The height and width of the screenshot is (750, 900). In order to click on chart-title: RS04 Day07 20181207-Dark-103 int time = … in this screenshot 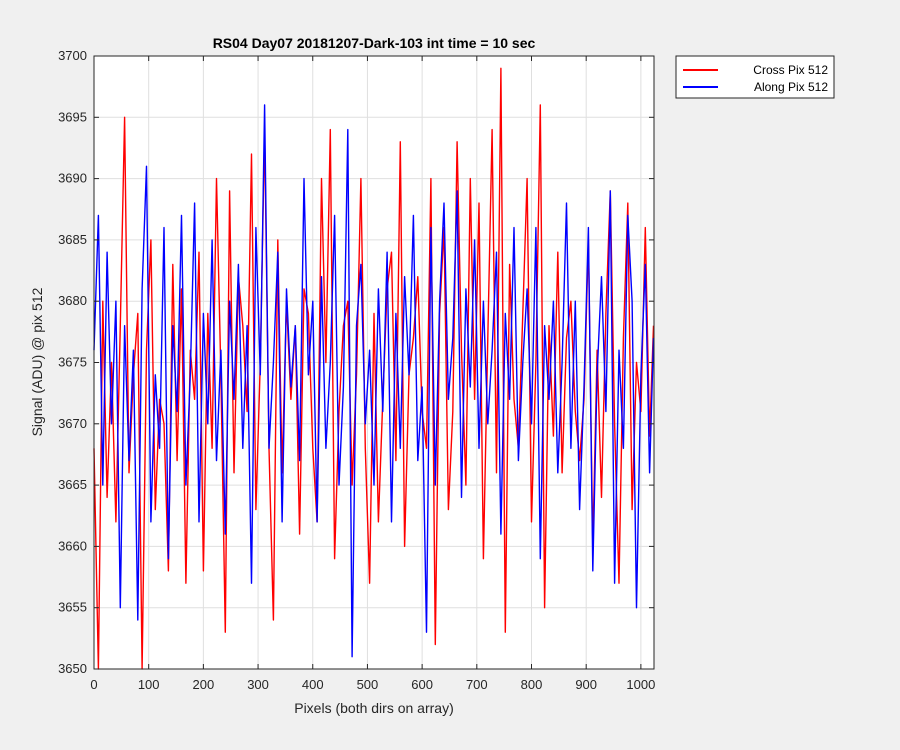, I will do `click(374, 43)`.